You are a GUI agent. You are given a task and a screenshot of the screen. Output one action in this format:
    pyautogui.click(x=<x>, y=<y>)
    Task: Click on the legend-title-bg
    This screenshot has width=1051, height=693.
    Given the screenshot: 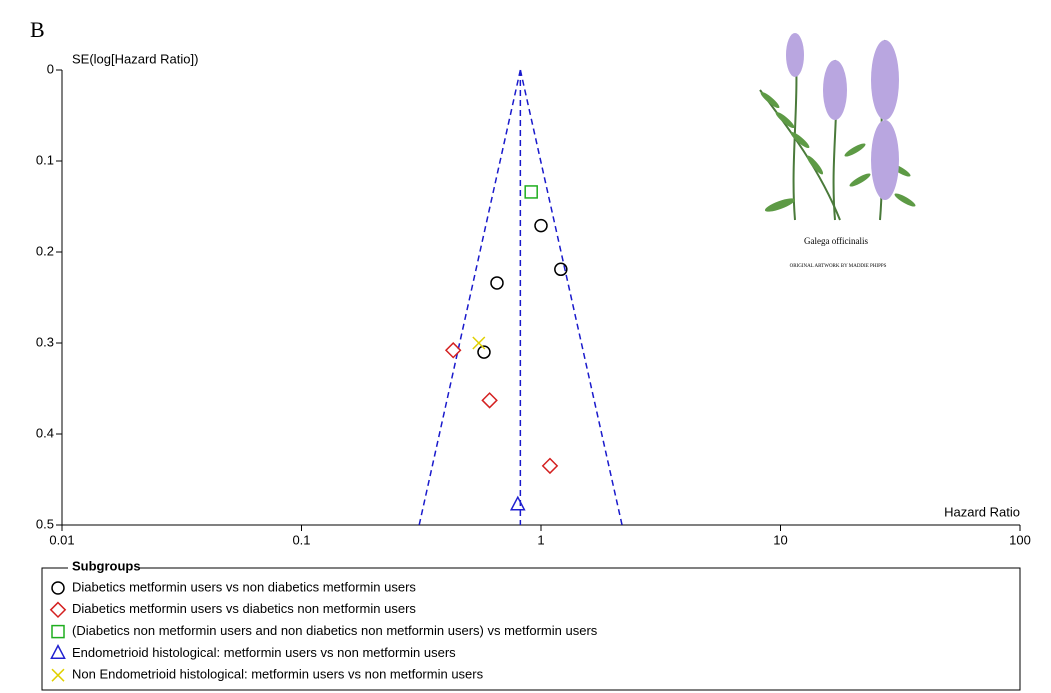 What is the action you would take?
    pyautogui.click(x=104, y=567)
    